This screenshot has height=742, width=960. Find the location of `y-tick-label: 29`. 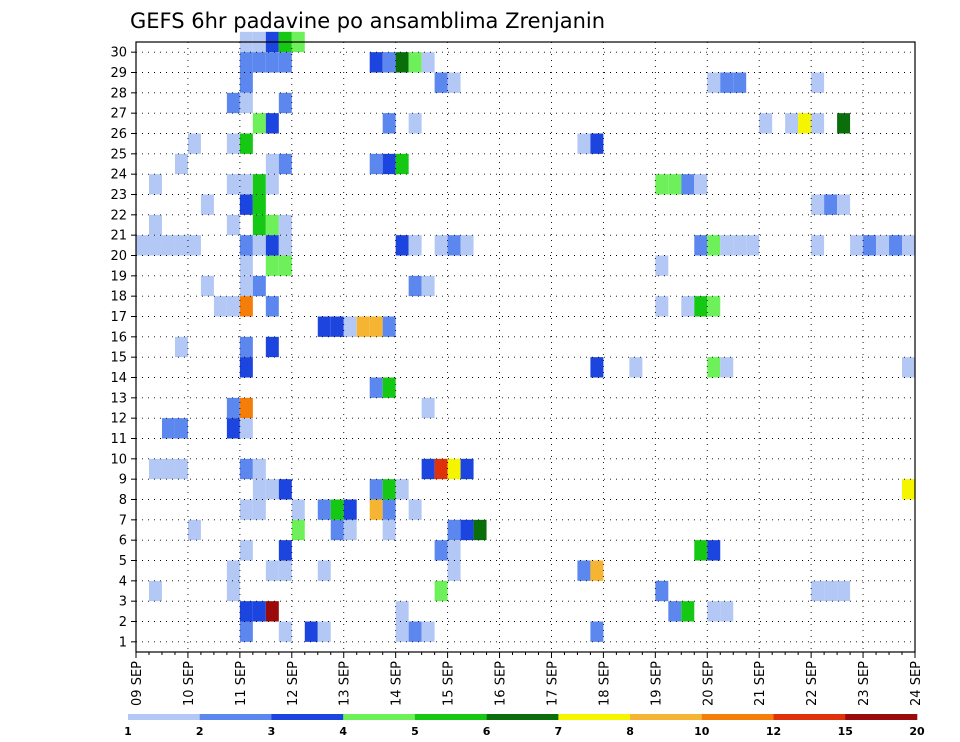

y-tick-label: 29 is located at coordinates (118, 73).